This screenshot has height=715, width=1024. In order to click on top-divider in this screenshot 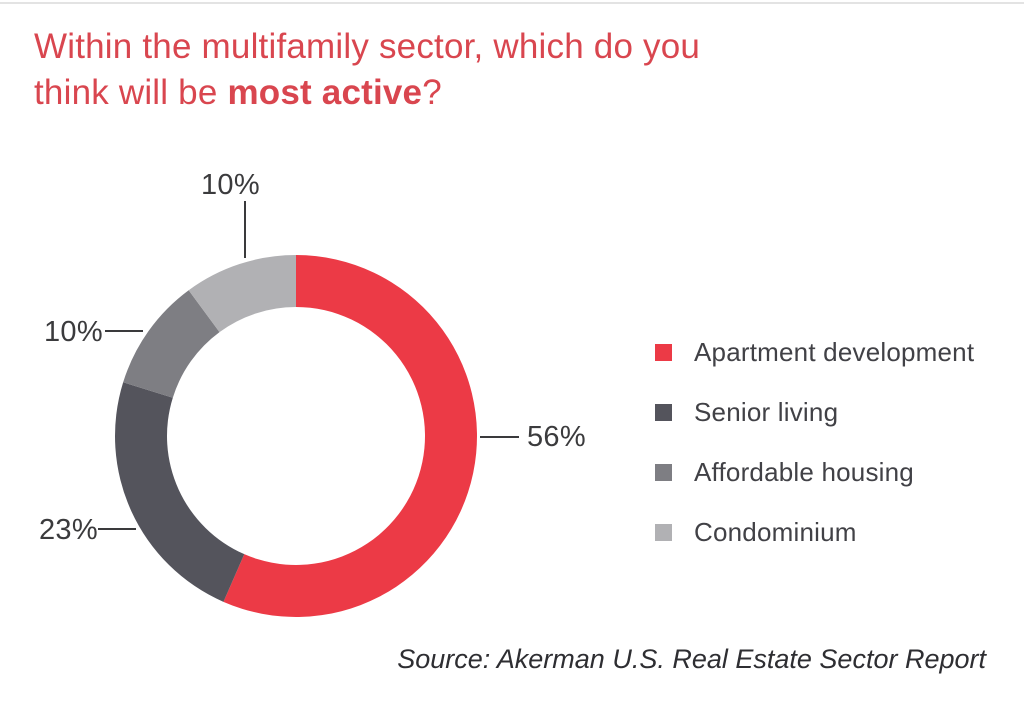, I will do `click(512, 3)`.